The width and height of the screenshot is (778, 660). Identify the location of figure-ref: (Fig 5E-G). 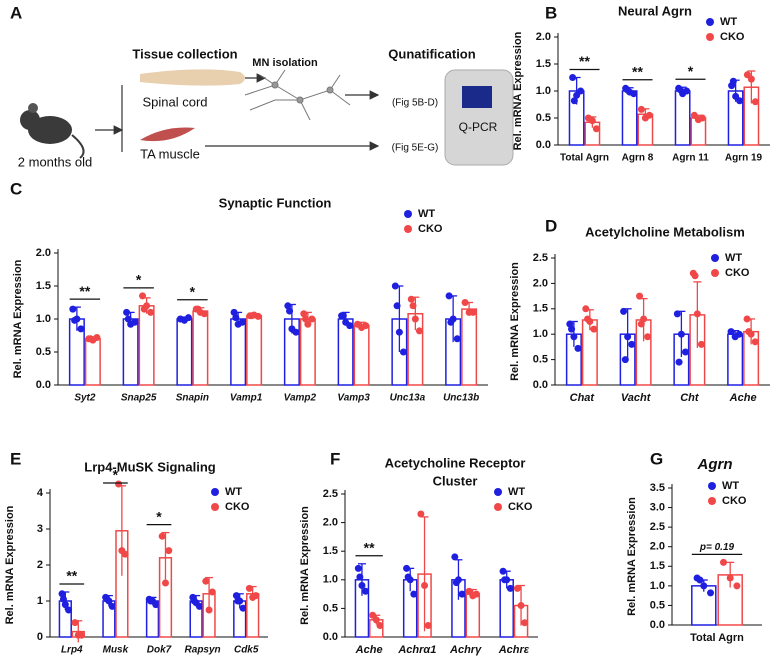
(415, 148).